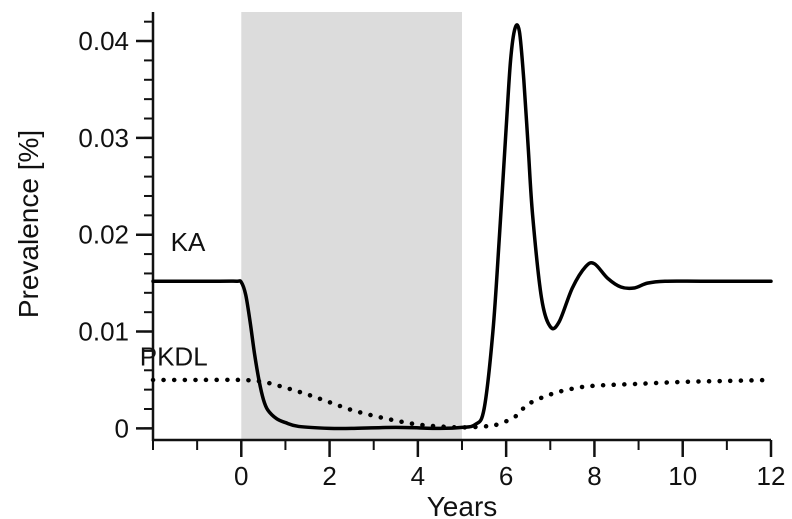 This screenshot has width=792, height=519. Describe the element at coordinates (122, 428) in the screenshot. I see `y-tick-label: 0` at that location.